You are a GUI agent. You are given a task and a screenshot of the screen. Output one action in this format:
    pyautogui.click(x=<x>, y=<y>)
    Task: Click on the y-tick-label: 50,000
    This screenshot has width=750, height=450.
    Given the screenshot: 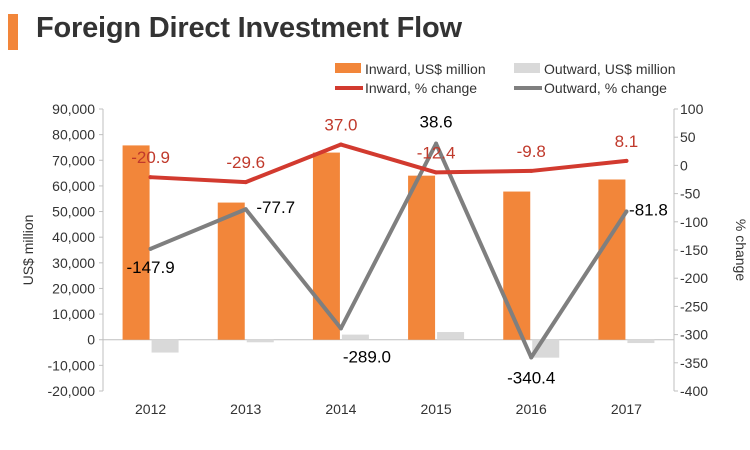 What is the action you would take?
    pyautogui.click(x=73, y=212)
    